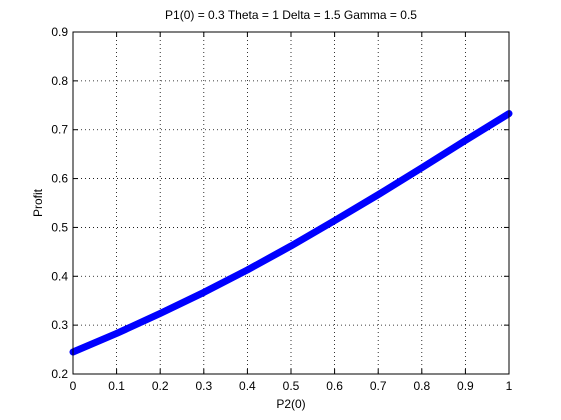 This screenshot has height=420, width=561. Describe the element at coordinates (291, 386) in the screenshot. I see `x-tick-label: 0.5` at that location.